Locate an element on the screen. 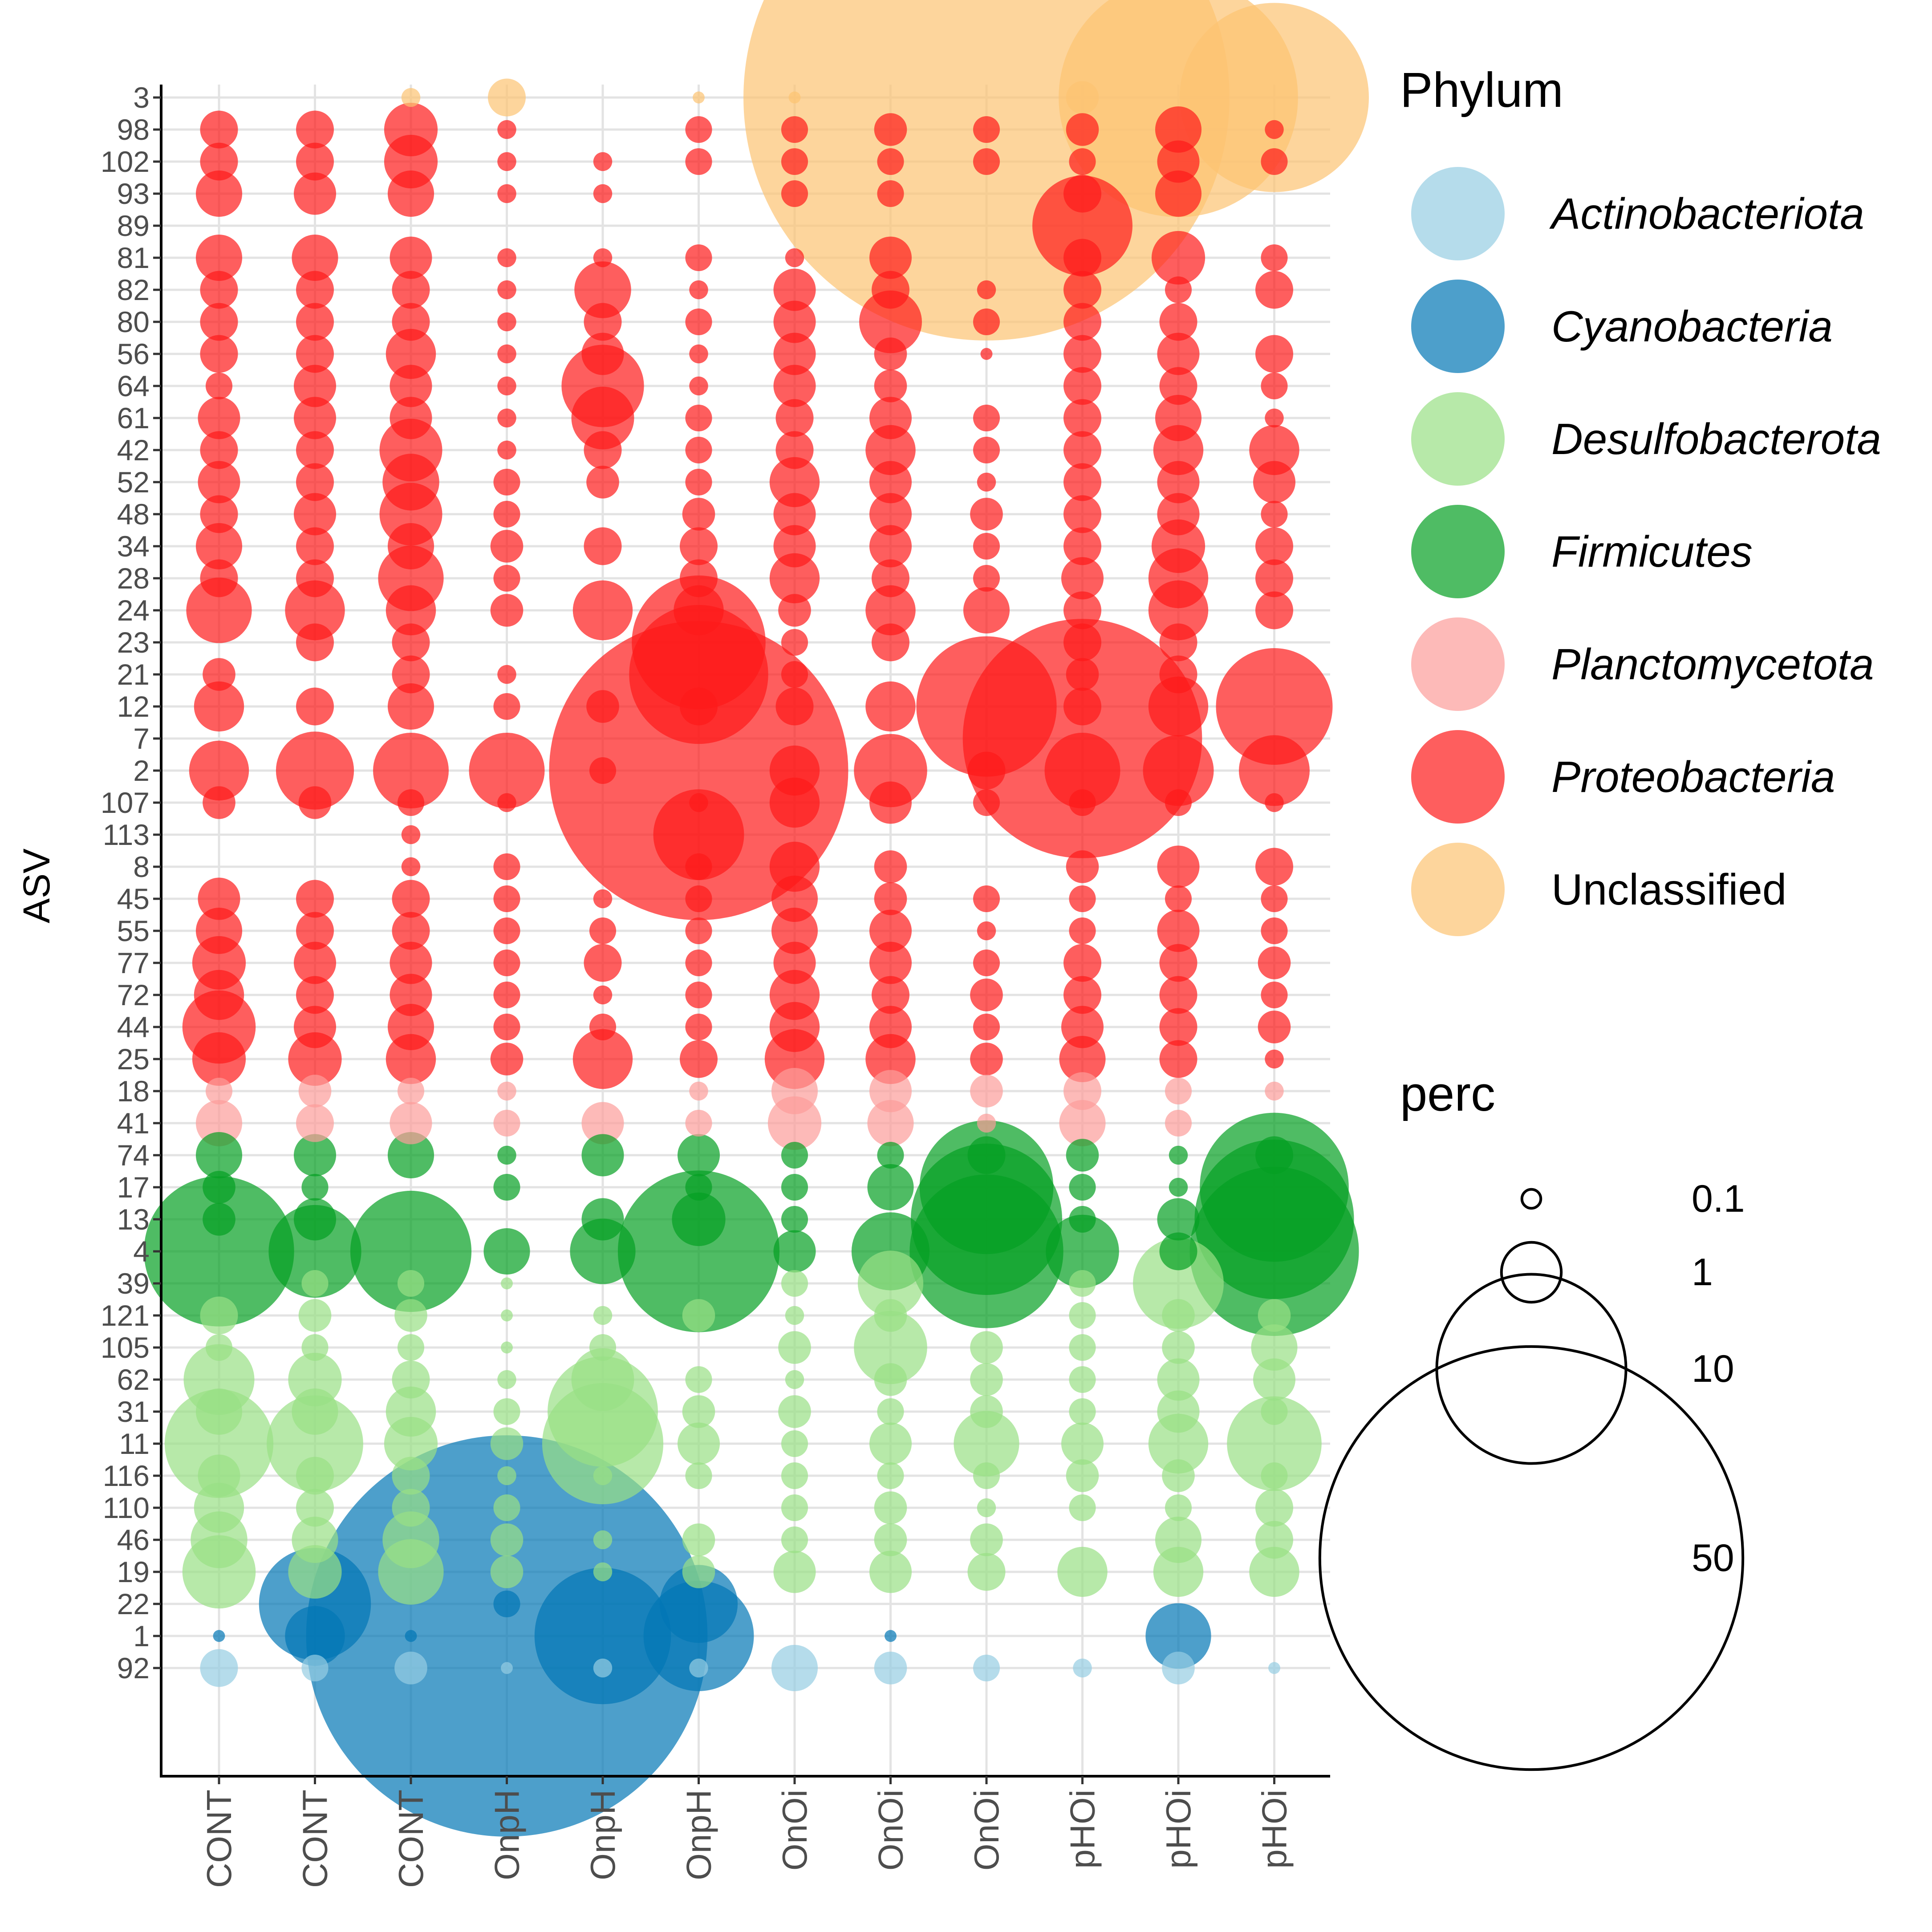  y-tick-label-18: 18 is located at coordinates (134, 1091).